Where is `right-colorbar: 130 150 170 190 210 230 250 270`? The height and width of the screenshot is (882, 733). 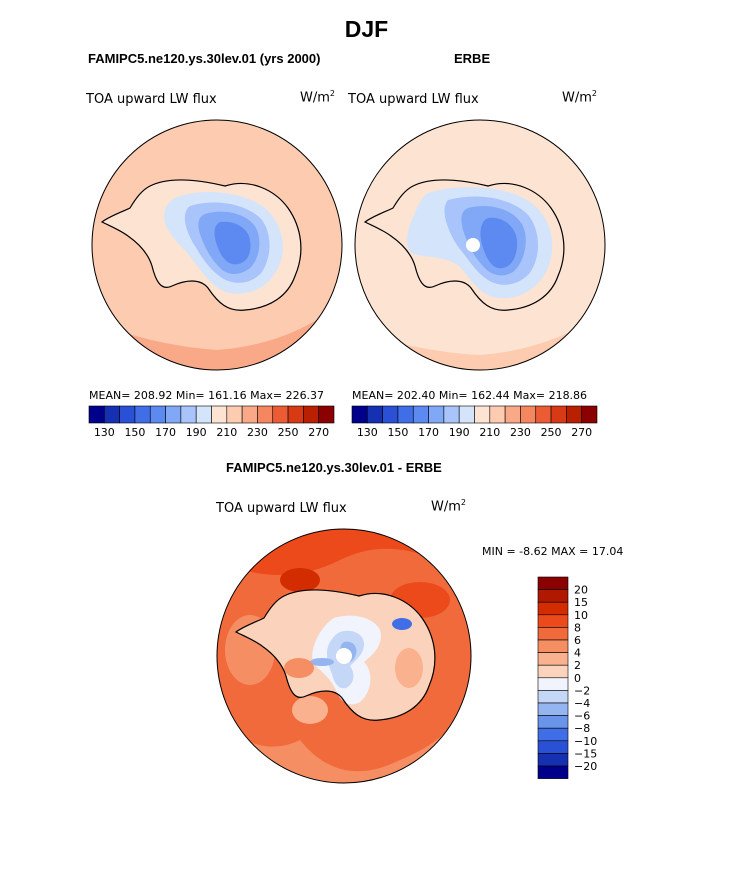 right-colorbar: 130 150 170 190 210 230 250 270 is located at coordinates (474, 422).